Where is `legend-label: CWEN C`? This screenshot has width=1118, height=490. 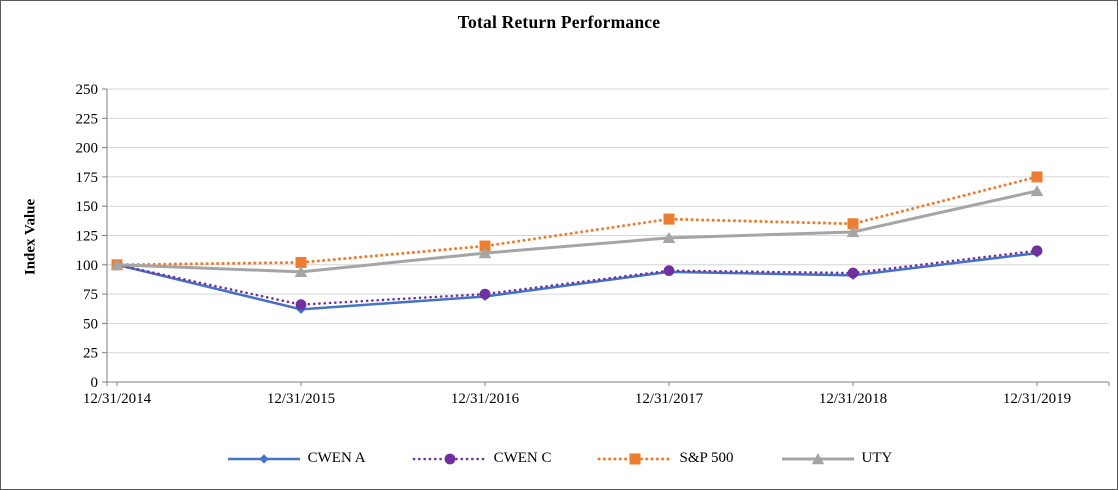 legend-label: CWEN C is located at coordinates (522, 458).